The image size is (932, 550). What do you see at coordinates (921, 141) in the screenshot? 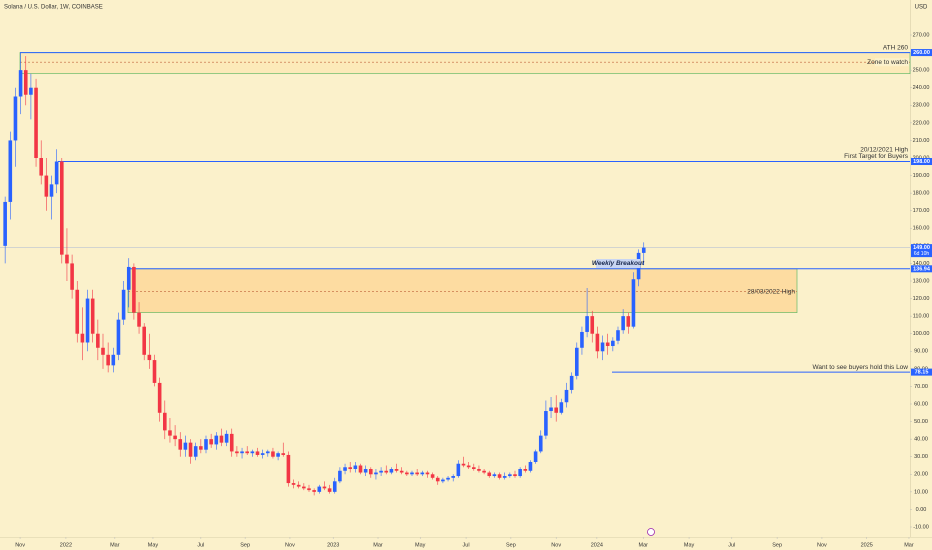
I see `y-tick-label: 210.00` at bounding box center [921, 141].